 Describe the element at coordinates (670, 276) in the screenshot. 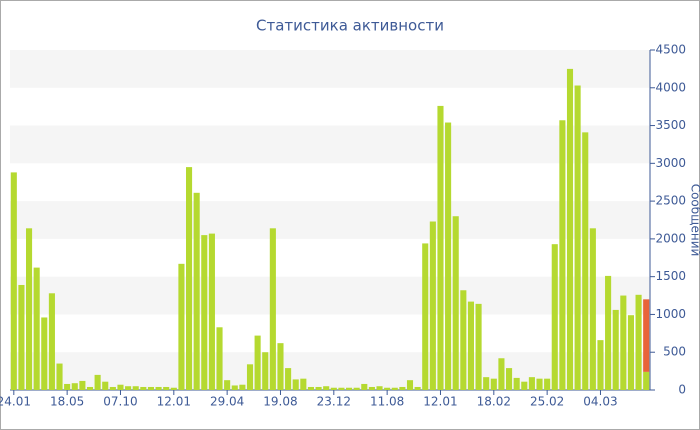

I see `y-tick-label: 1500` at that location.